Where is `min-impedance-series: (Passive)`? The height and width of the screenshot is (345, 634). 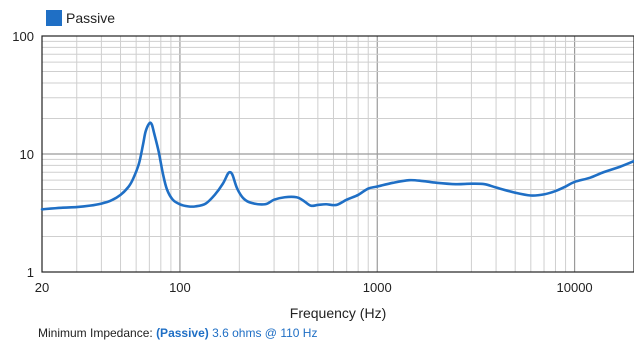
min-impedance-series: (Passive) is located at coordinates (182, 333).